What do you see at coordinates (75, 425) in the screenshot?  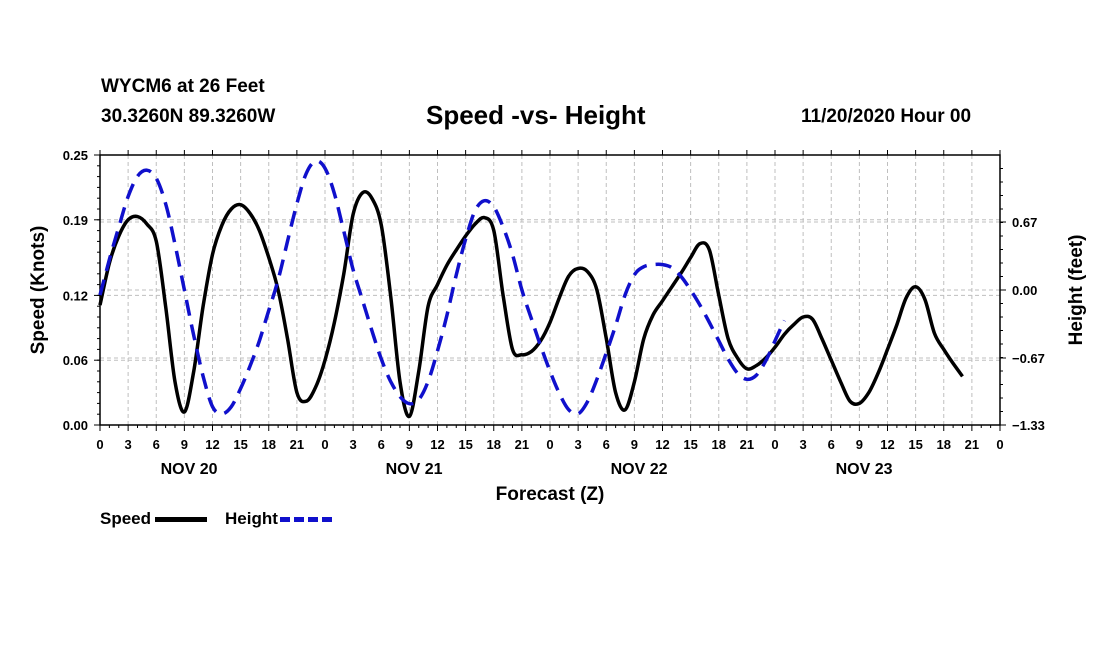 I see `y-tick-label: 0.00` at bounding box center [75, 425].